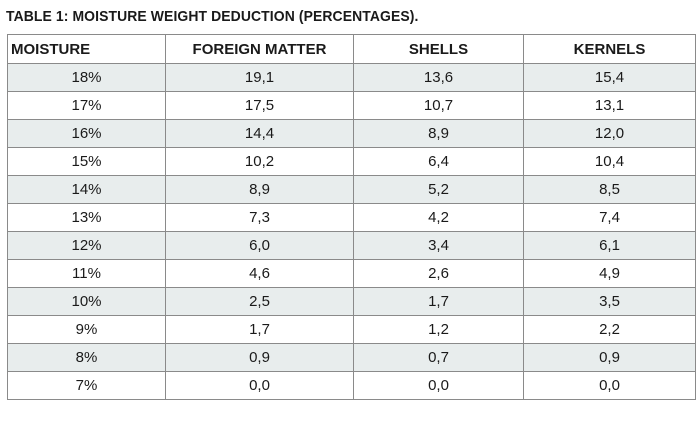  I want to click on table-row: 14% 8,9 5,2 8,5, so click(351, 189).